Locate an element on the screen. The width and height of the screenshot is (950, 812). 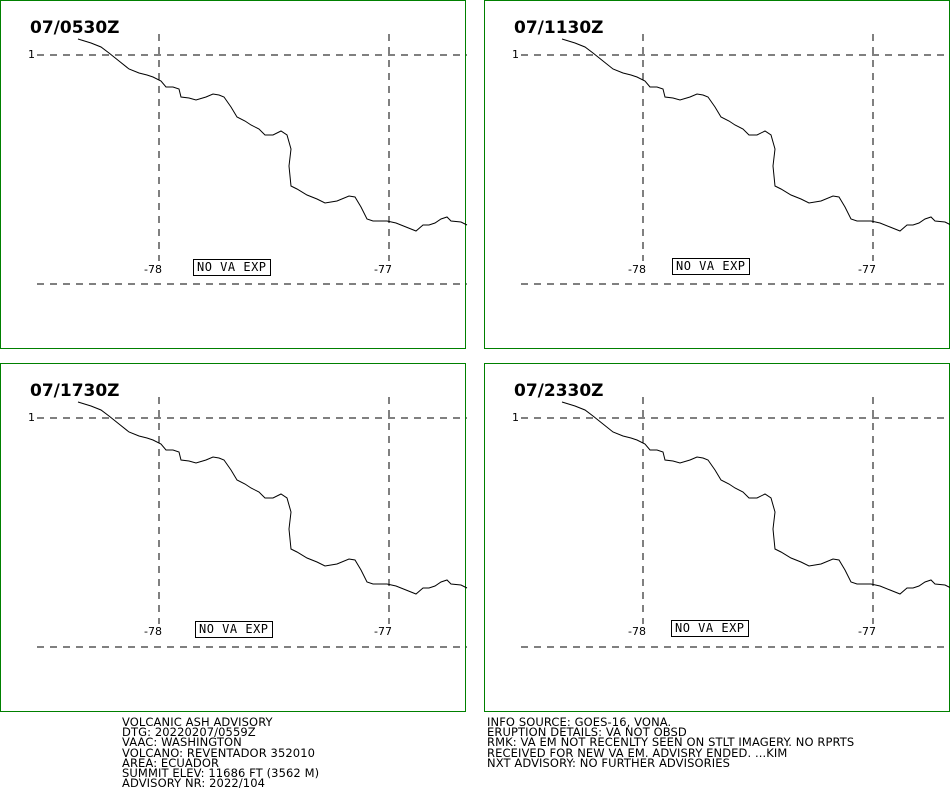
panel-time-label: 07/2330Z is located at coordinates (559, 391).